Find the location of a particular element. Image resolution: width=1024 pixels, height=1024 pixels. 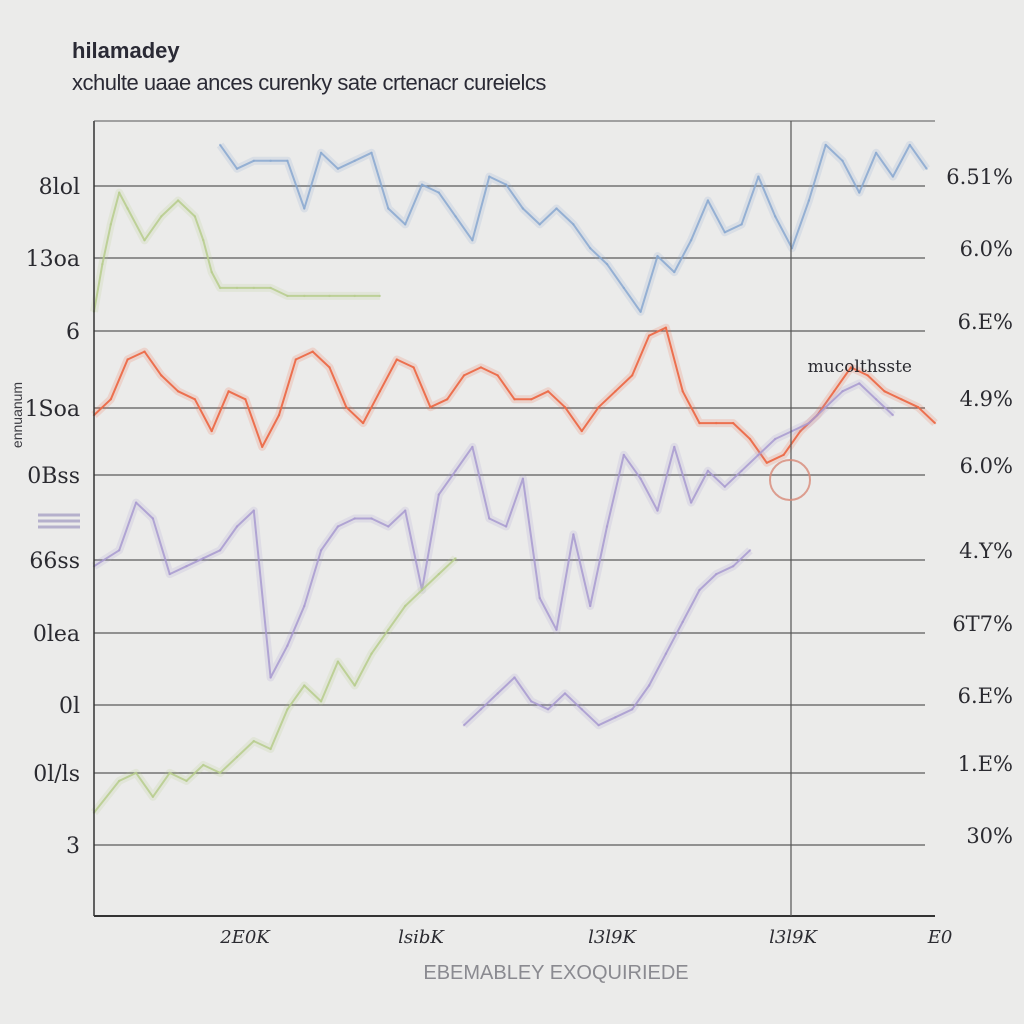

y-left-tick-2: 6 is located at coordinates (73, 332).